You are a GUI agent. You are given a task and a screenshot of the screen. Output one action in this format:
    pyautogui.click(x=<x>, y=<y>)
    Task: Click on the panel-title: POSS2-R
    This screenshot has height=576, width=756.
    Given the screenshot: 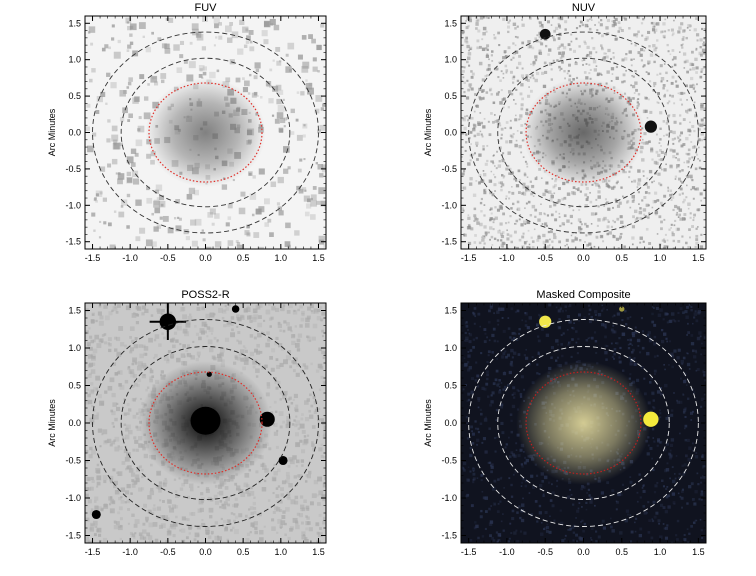 What is the action you would take?
    pyautogui.click(x=205, y=295)
    